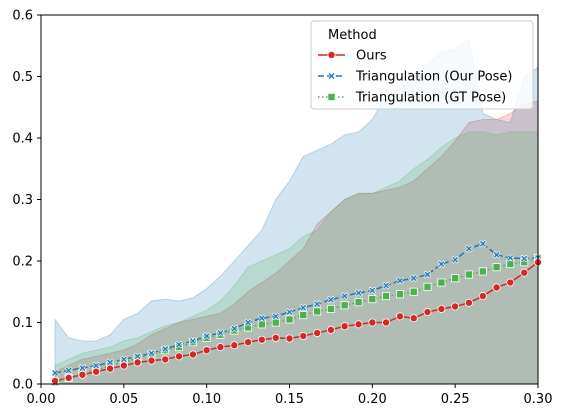 The width and height of the screenshot is (563, 418). Describe the element at coordinates (371, 56) in the screenshot. I see `legend-label: Ours` at that location.